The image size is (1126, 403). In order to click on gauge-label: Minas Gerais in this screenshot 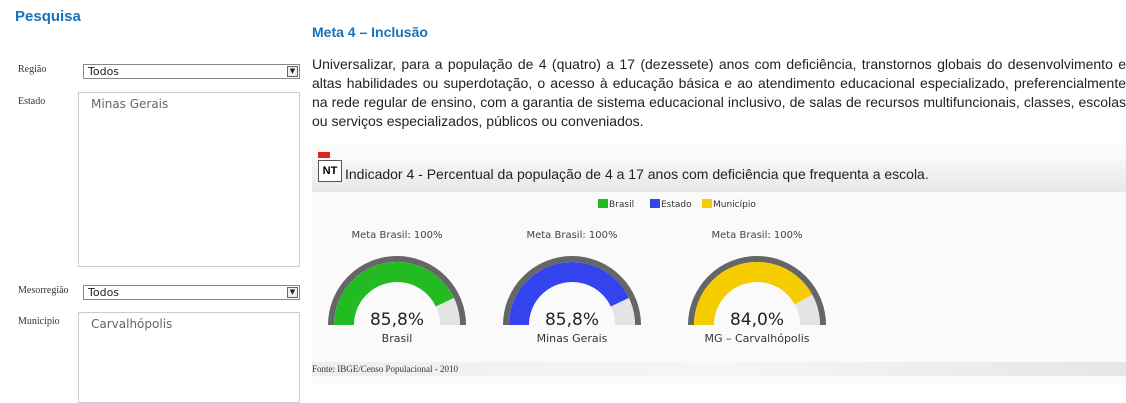, I will do `click(572, 338)`.